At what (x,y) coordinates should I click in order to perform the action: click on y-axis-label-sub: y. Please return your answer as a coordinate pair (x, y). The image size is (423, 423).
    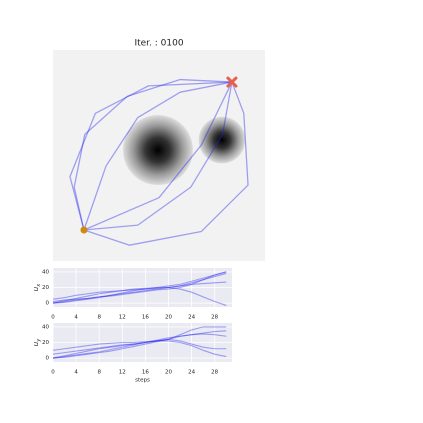
    Looking at the image, I should click on (39, 340).